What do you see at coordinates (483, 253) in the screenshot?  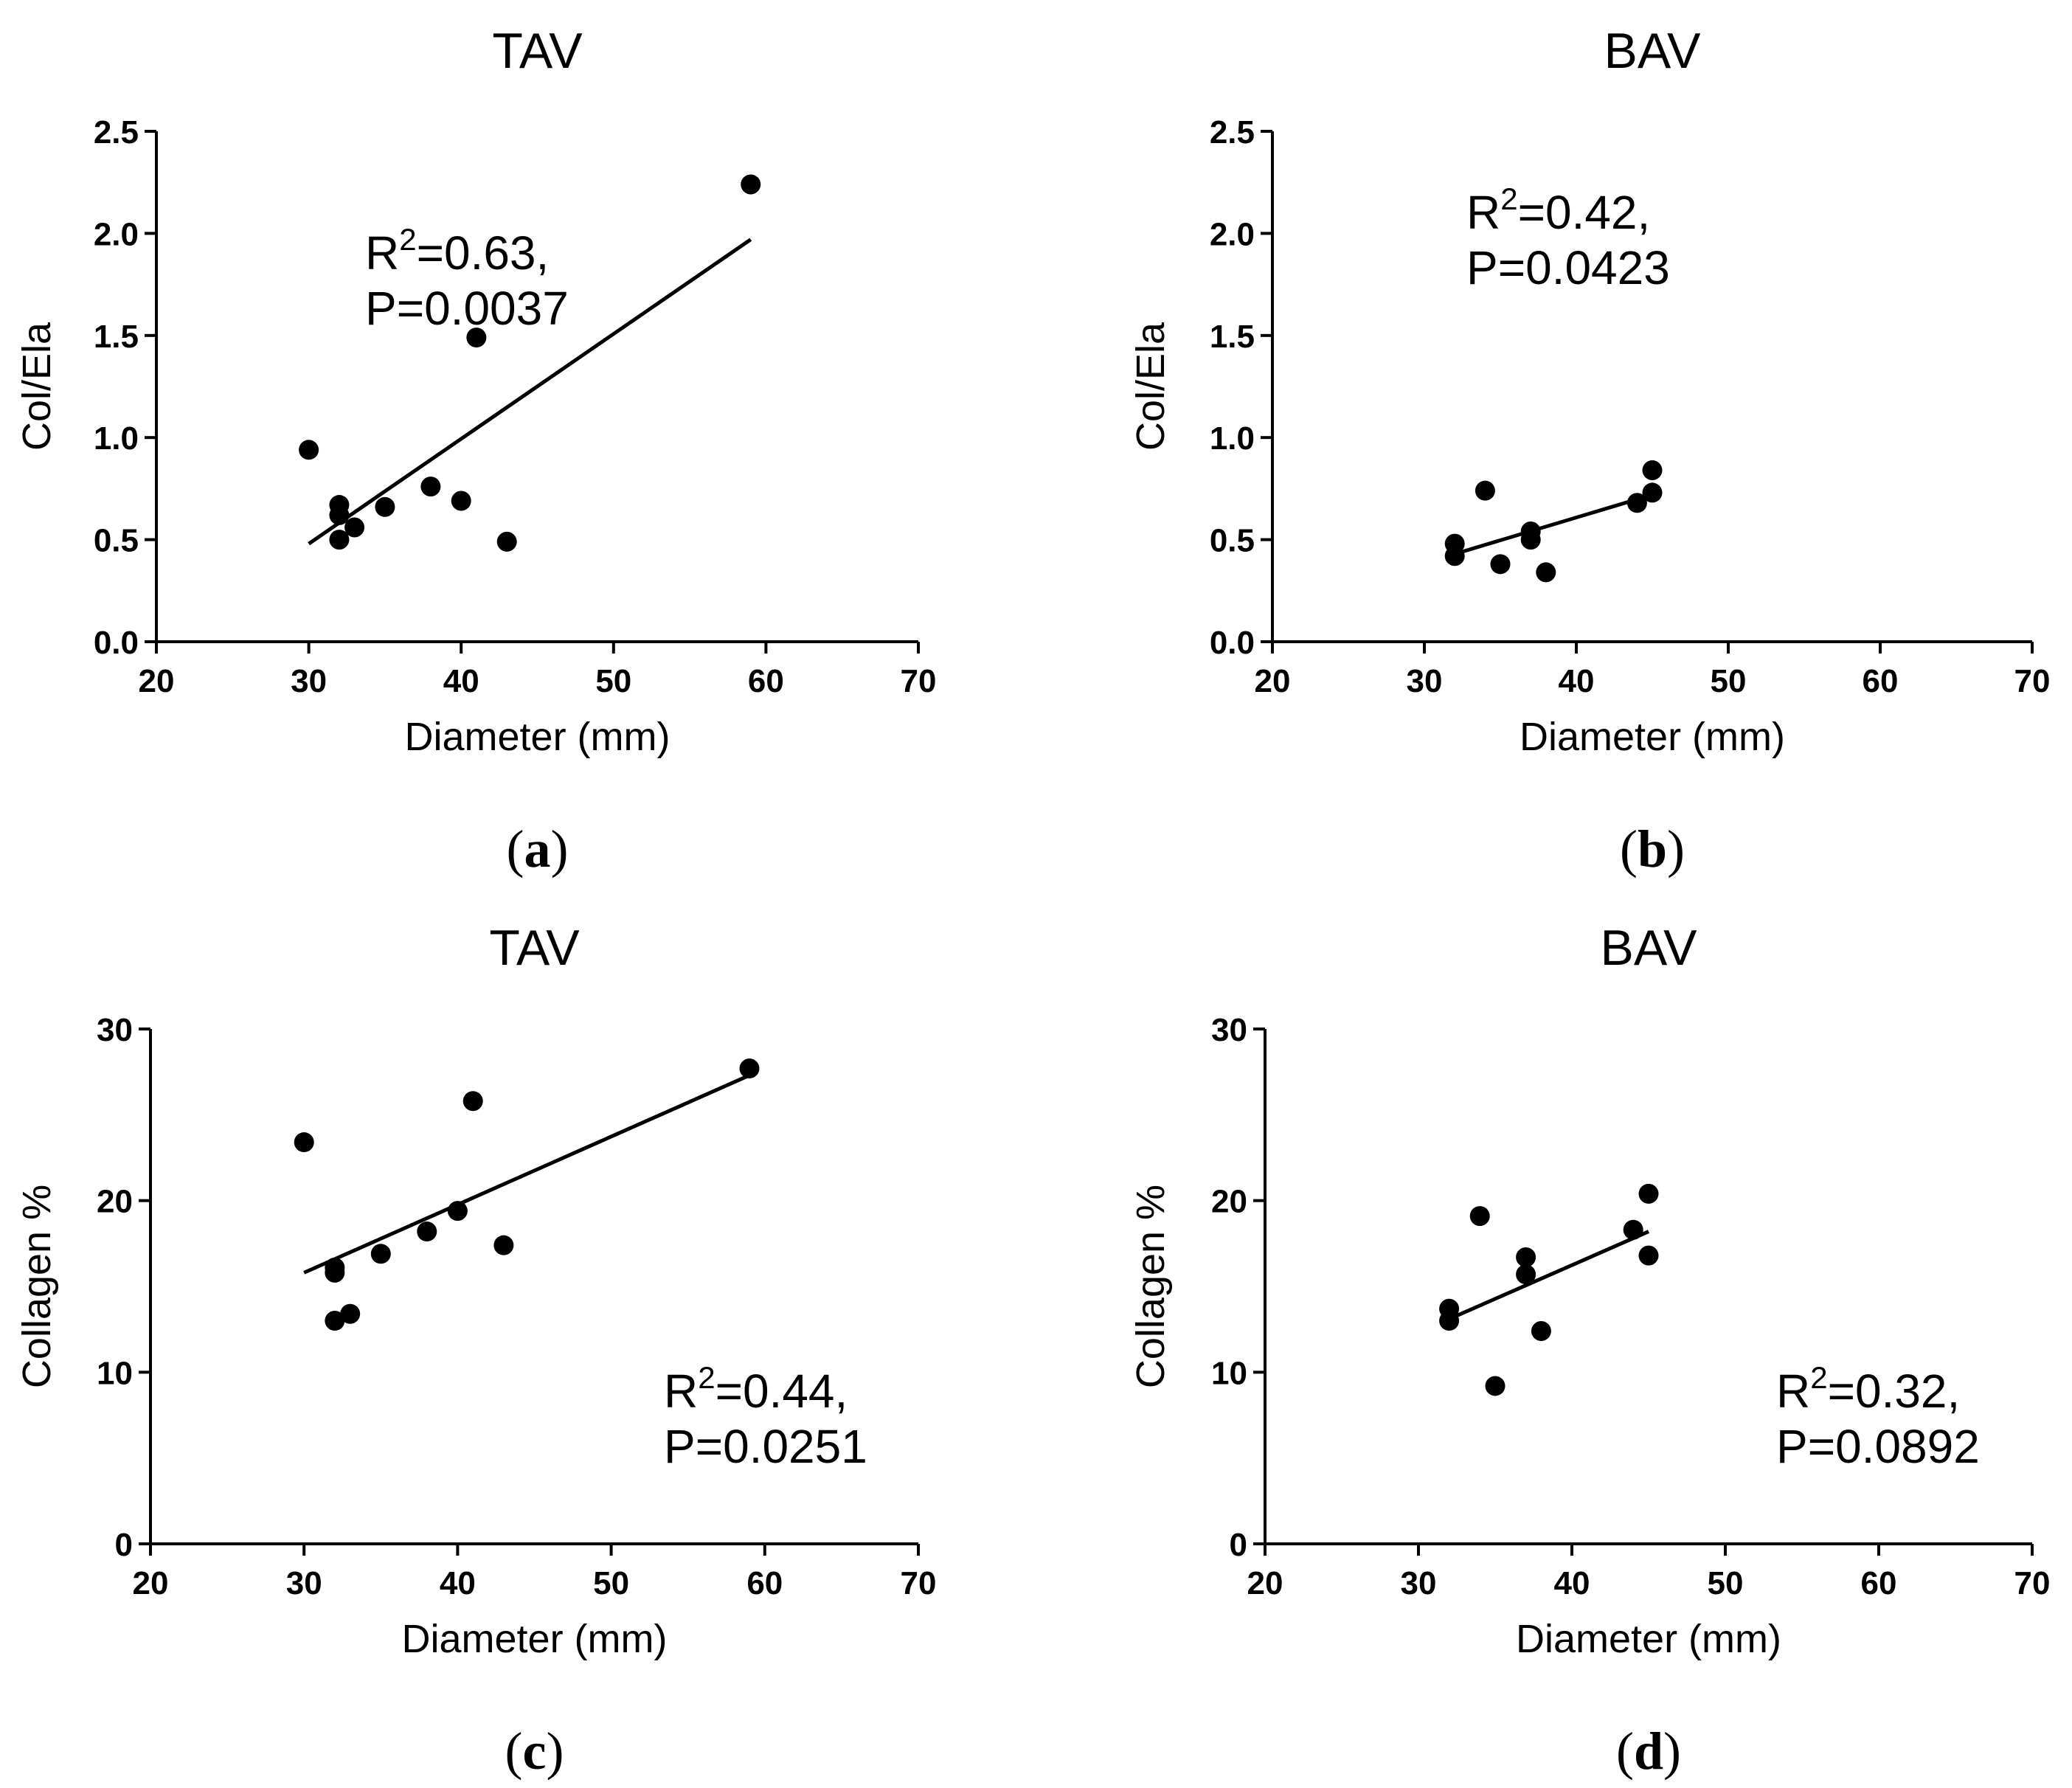 I see `r-squared-value: =0.63,` at bounding box center [483, 253].